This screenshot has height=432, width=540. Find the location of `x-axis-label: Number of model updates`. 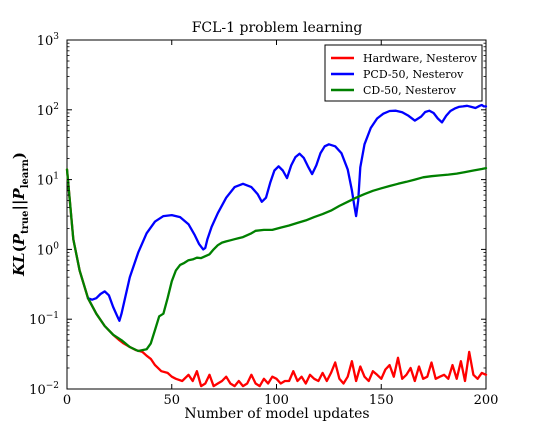

x-axis-label: Number of model updates is located at coordinates (276, 414).